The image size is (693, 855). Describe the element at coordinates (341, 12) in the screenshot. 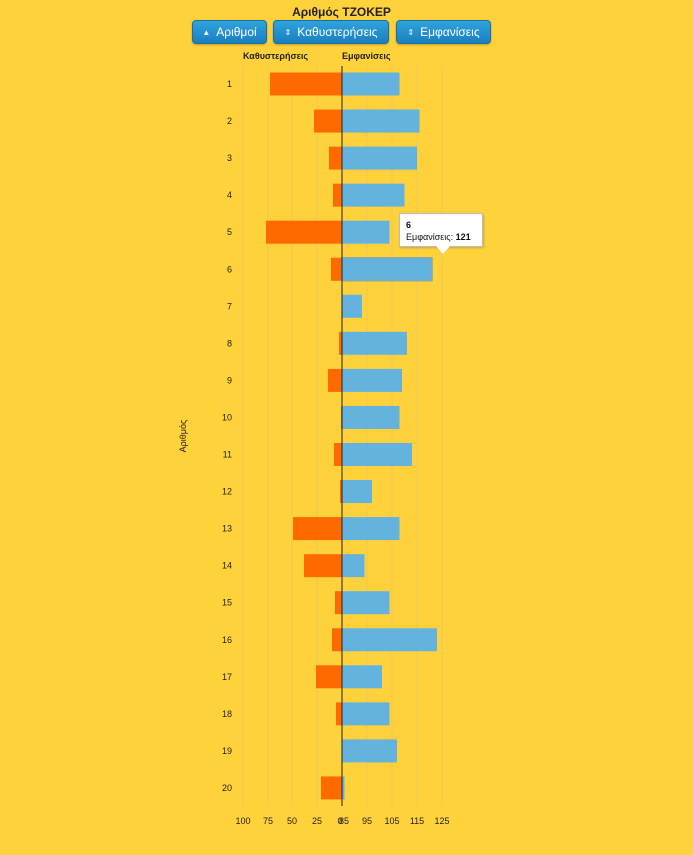

I see `chart-title: Αριθμός ΤΖΟΚΕΡ` at that location.